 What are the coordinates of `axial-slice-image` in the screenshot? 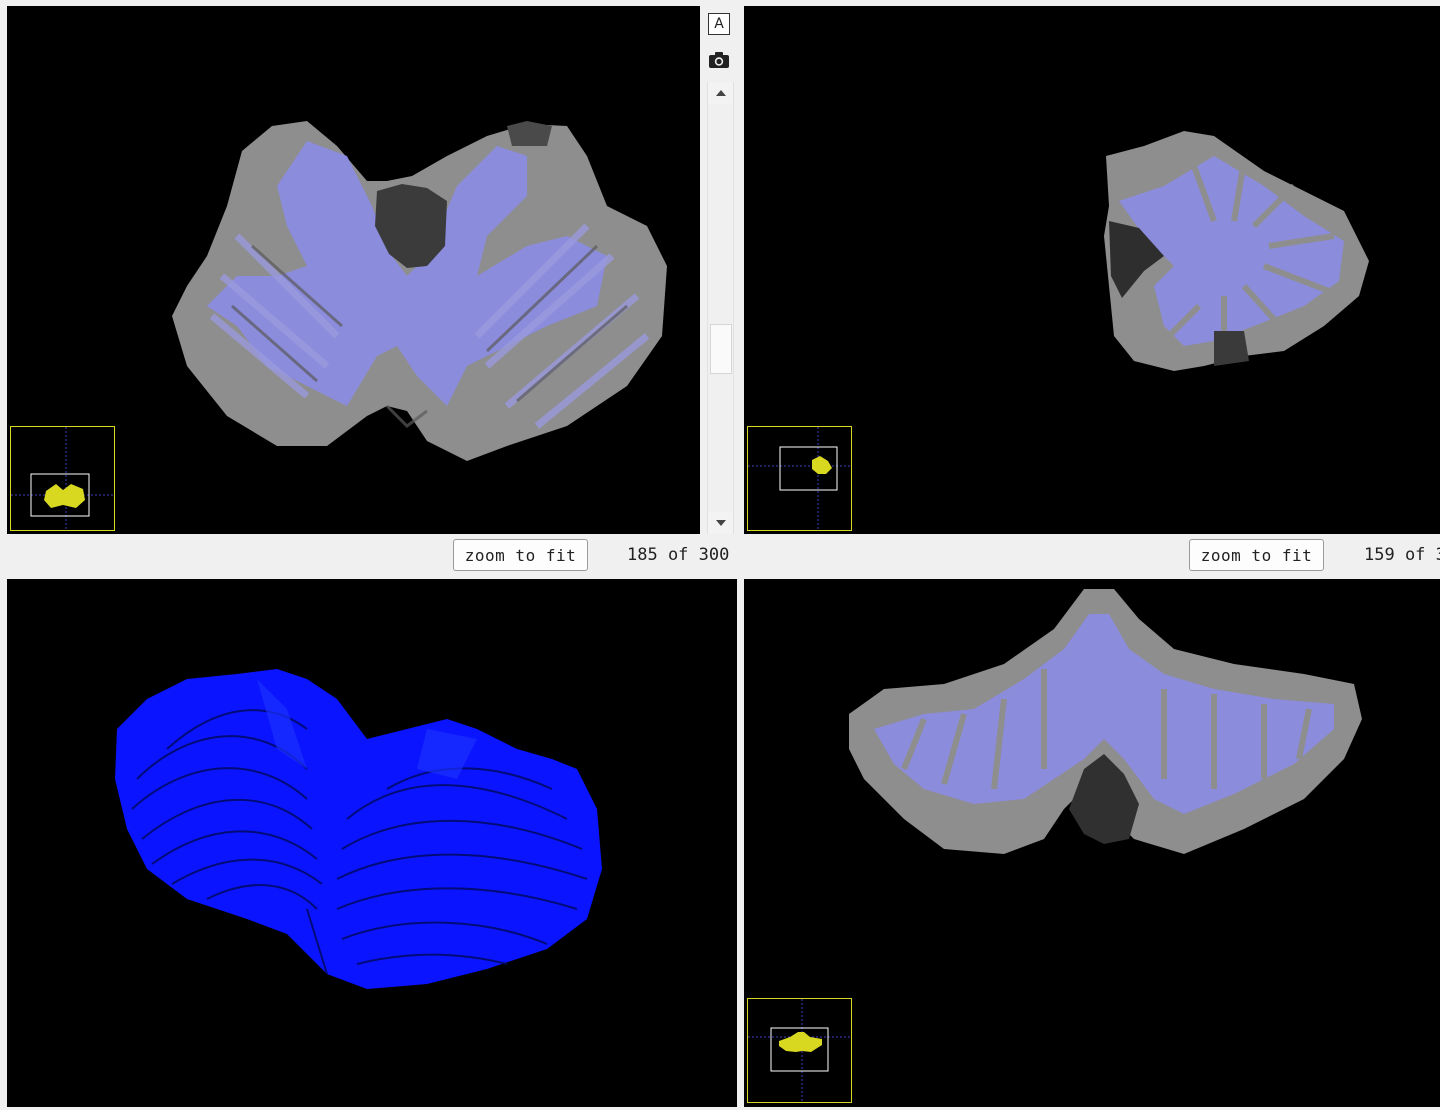 It's located at (419, 291).